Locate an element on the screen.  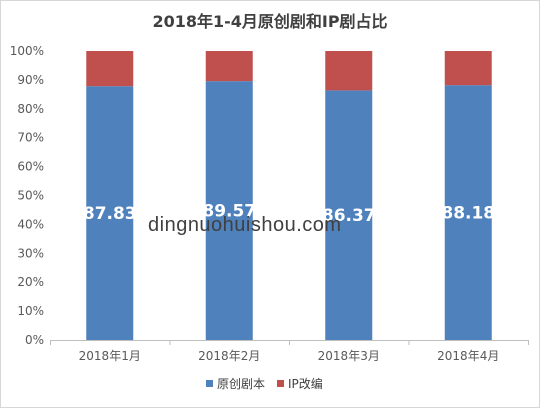
y-tick-label: 0% is located at coordinates (34, 340).